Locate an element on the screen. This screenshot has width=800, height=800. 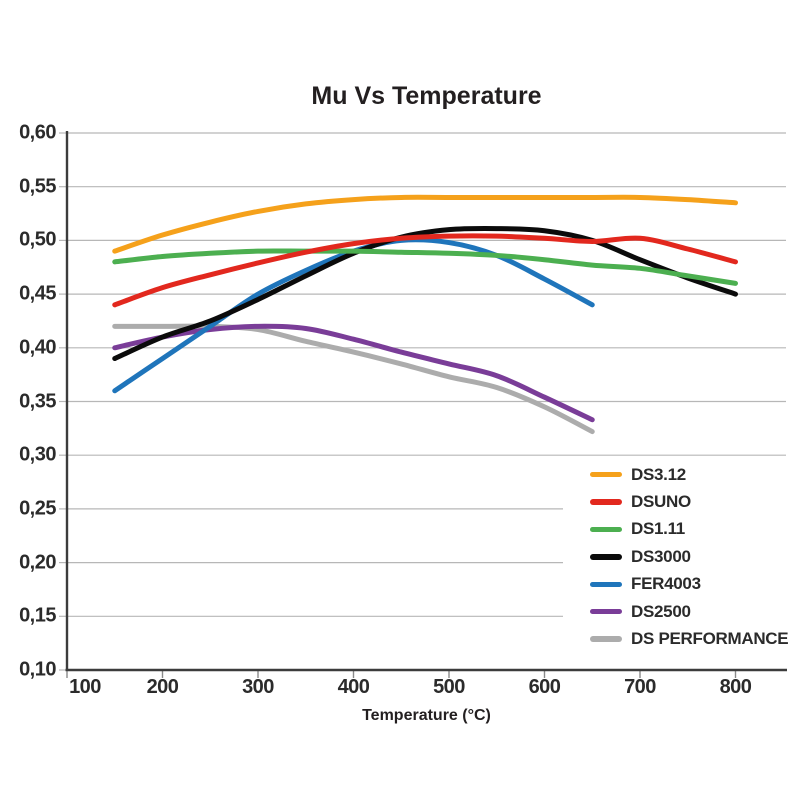
series-line-dsuno is located at coordinates (425, 270).